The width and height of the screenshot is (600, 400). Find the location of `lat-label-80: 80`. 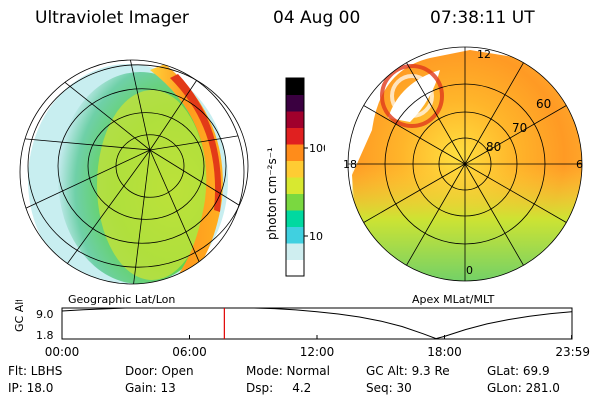

lat-label-80: 80 is located at coordinates (493, 147).